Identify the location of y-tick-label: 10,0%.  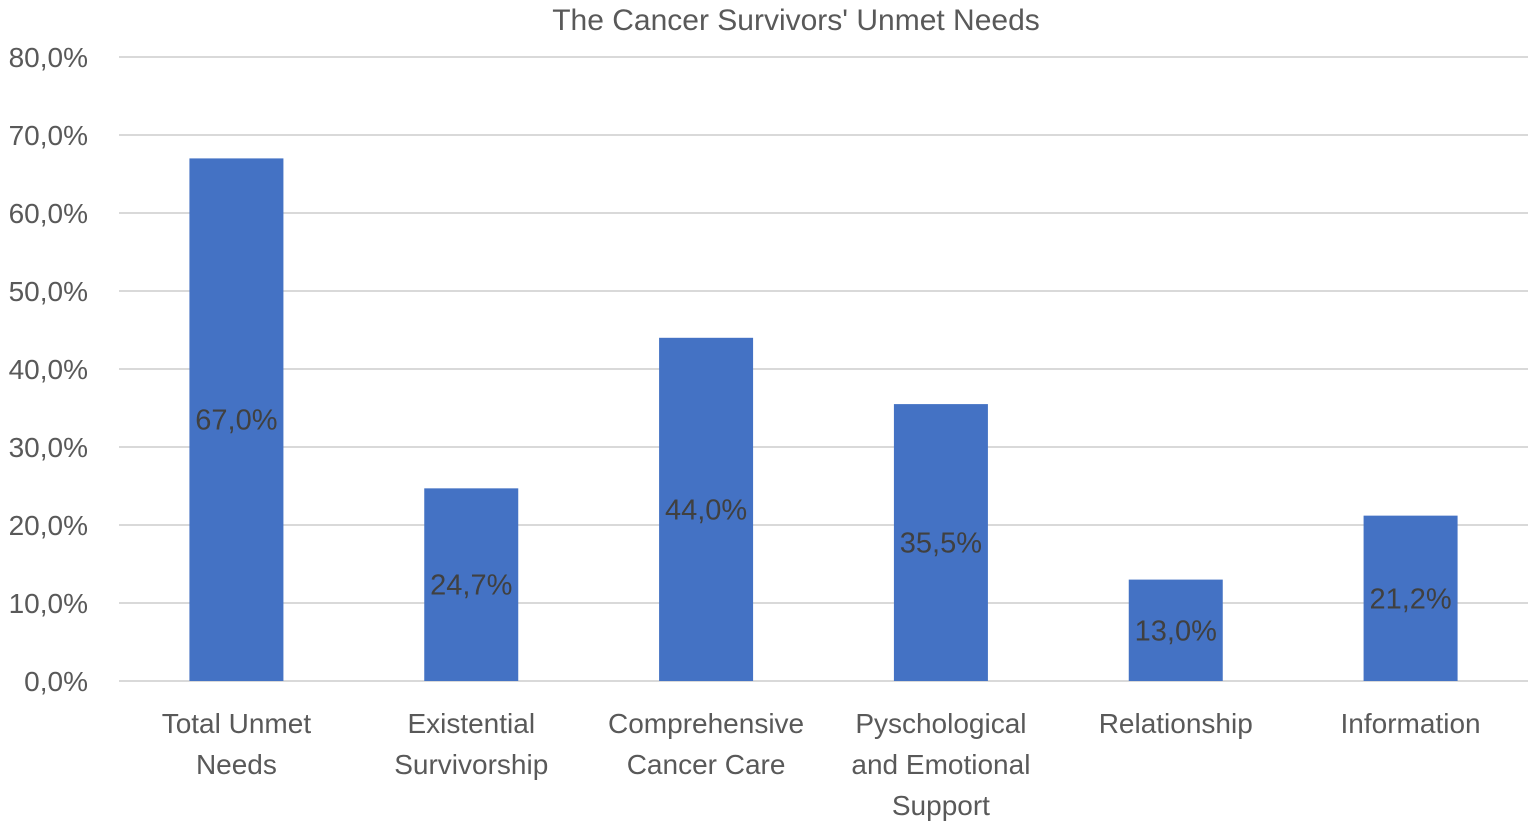
(48, 603).